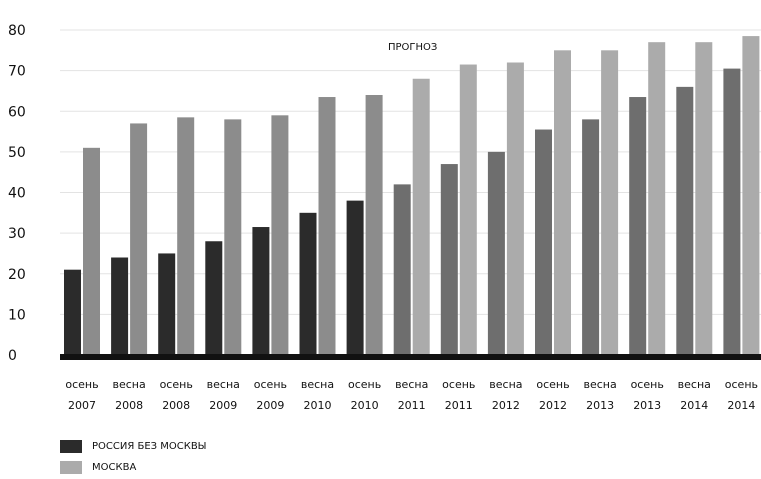  I want to click on y-axis: 0 10 20 30 40 50 60 70 80, so click(17, 193).